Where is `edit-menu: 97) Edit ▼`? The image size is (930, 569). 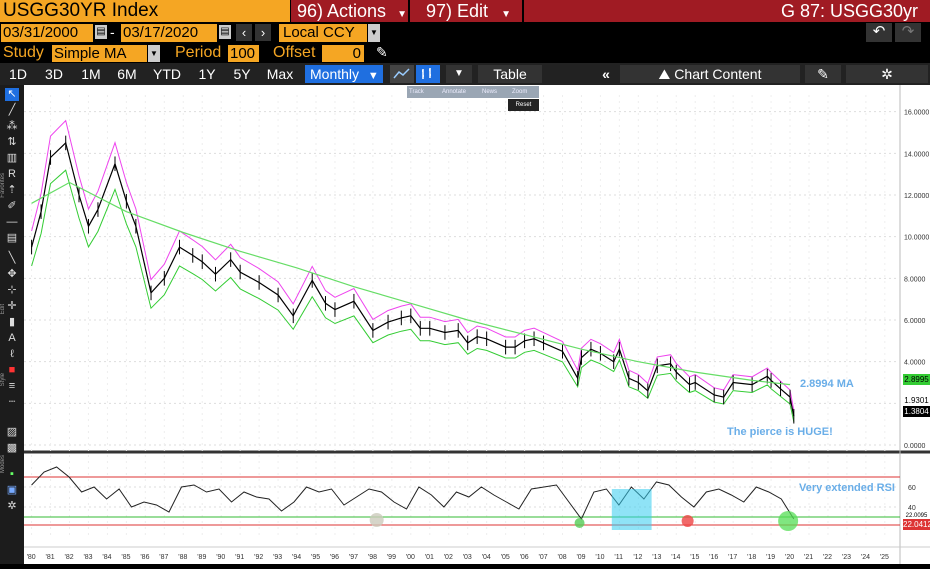 edit-menu: 97) Edit ▼ is located at coordinates (466, 11).